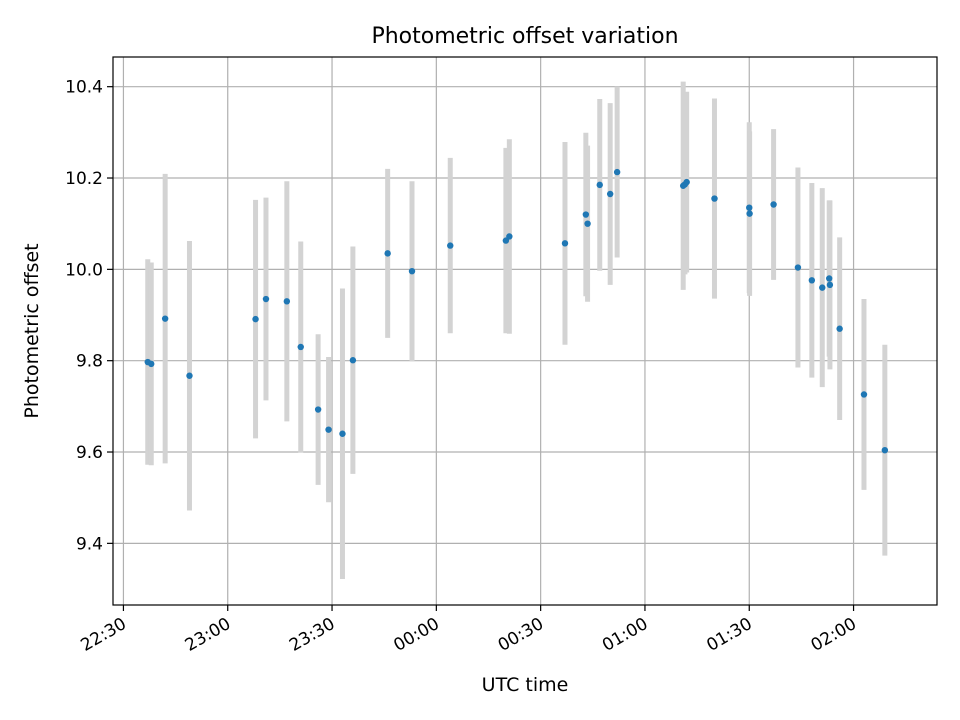  Describe the element at coordinates (84, 88) in the screenshot. I see `y-tick-label: 10.4` at that location.